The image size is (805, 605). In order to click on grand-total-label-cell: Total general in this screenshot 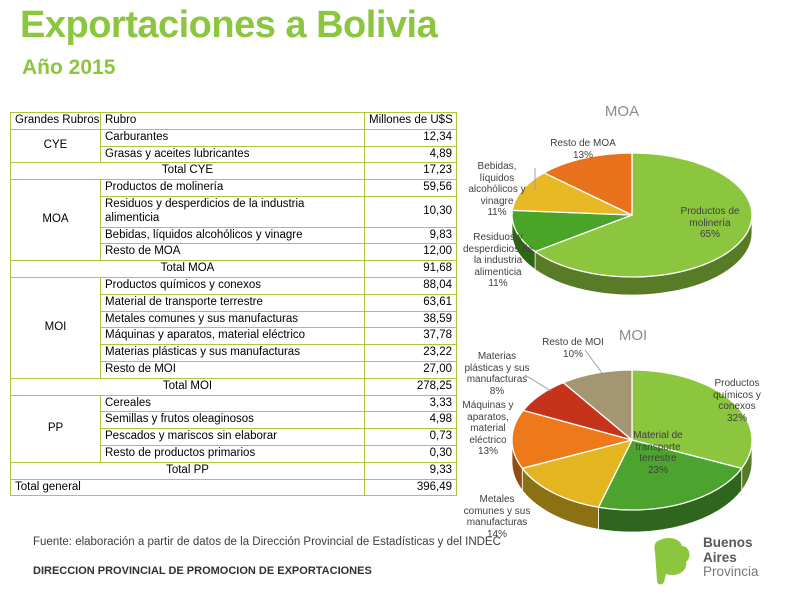, I will do `click(187, 487)`.